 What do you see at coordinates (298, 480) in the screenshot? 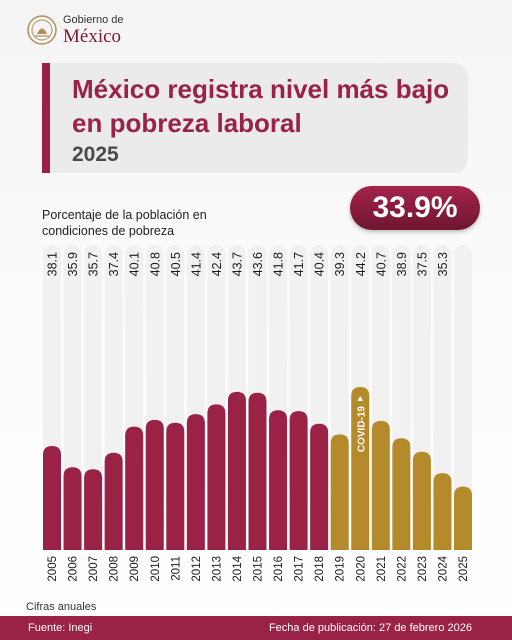
I see `bar-2017` at bounding box center [298, 480].